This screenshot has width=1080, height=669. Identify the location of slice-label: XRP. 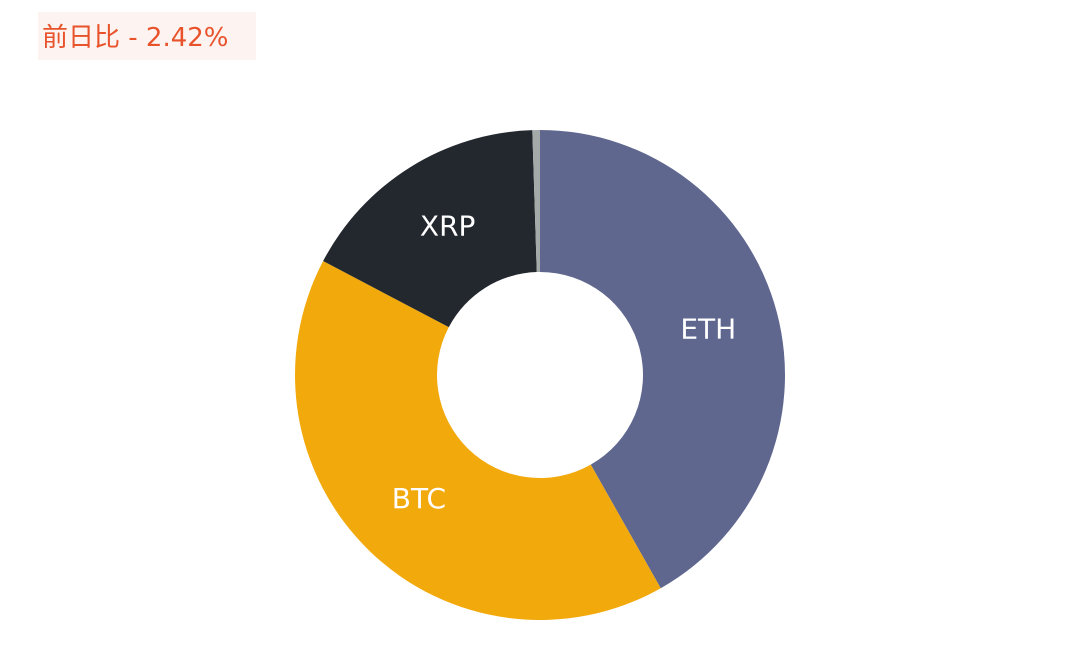
(448, 226).